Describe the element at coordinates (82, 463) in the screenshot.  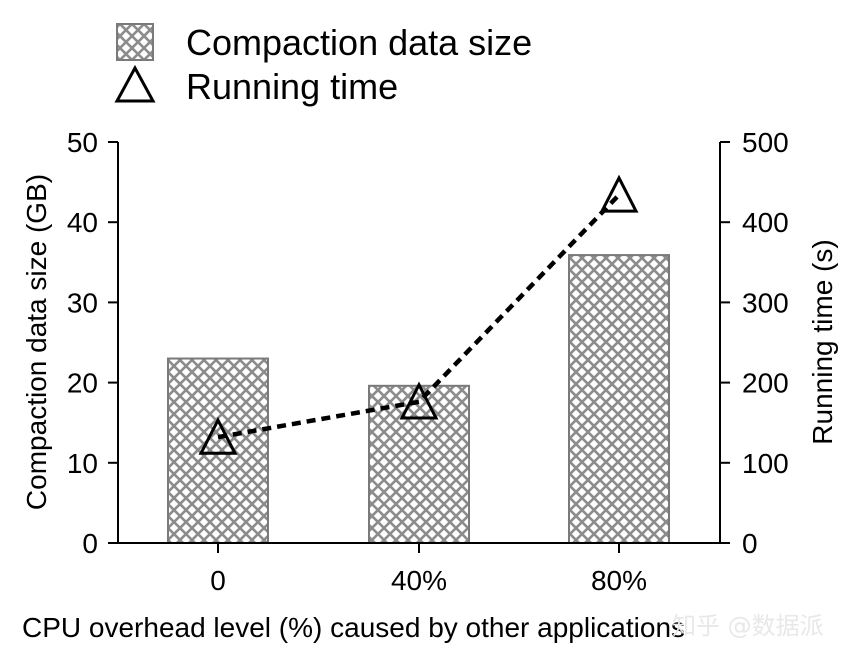
I see `y-tick-label-10: 10` at that location.